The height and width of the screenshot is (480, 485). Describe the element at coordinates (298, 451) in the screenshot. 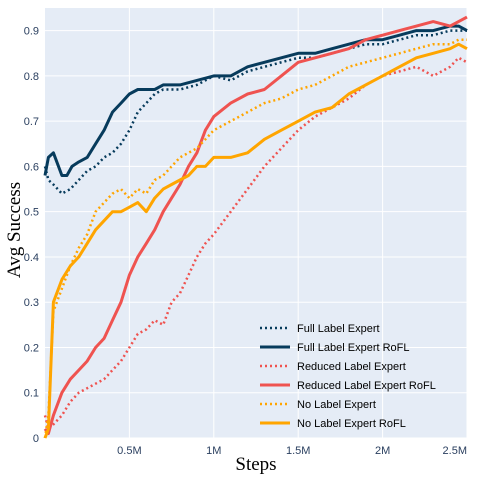

I see `x-tick-label: 1.5M` at that location.